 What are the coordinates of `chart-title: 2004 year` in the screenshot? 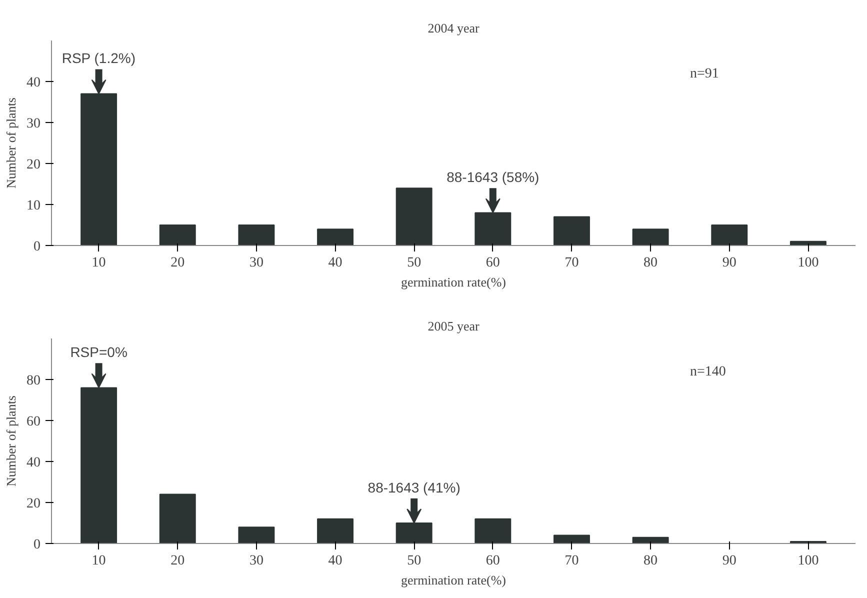 It's located at (454, 28).